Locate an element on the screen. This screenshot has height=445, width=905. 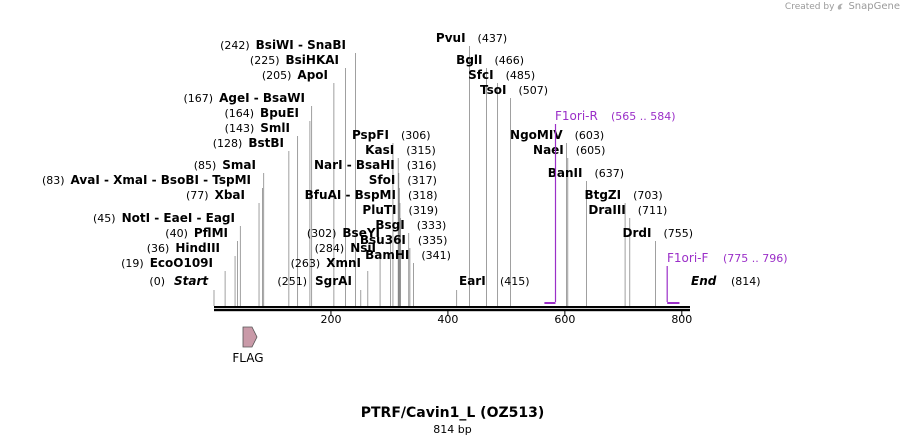
primer-name: F1ori-F is located at coordinates (687, 258).